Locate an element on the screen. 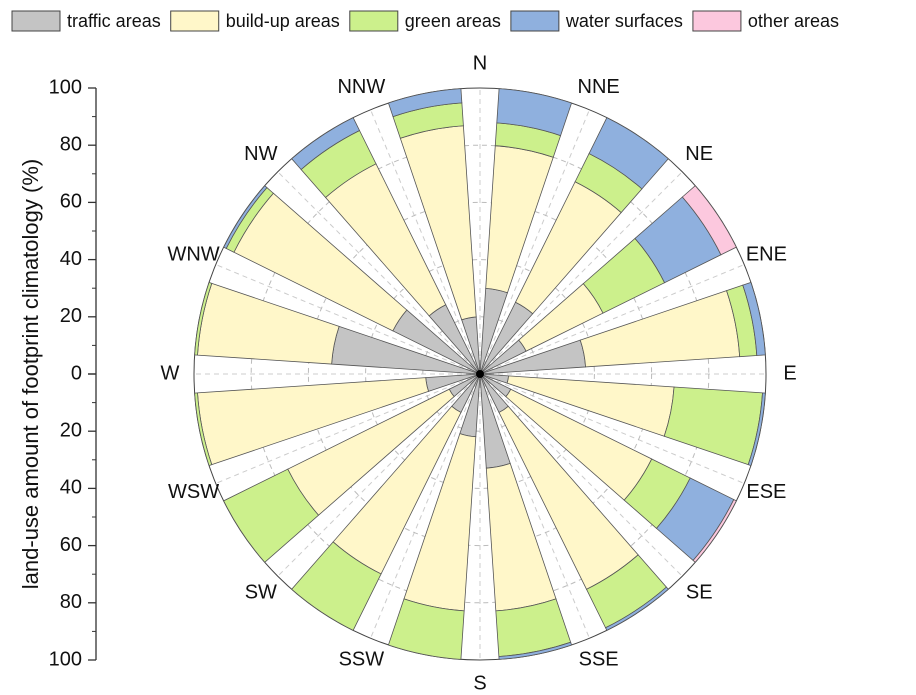 The width and height of the screenshot is (916, 695). direction-label: SW is located at coordinates (261, 592).